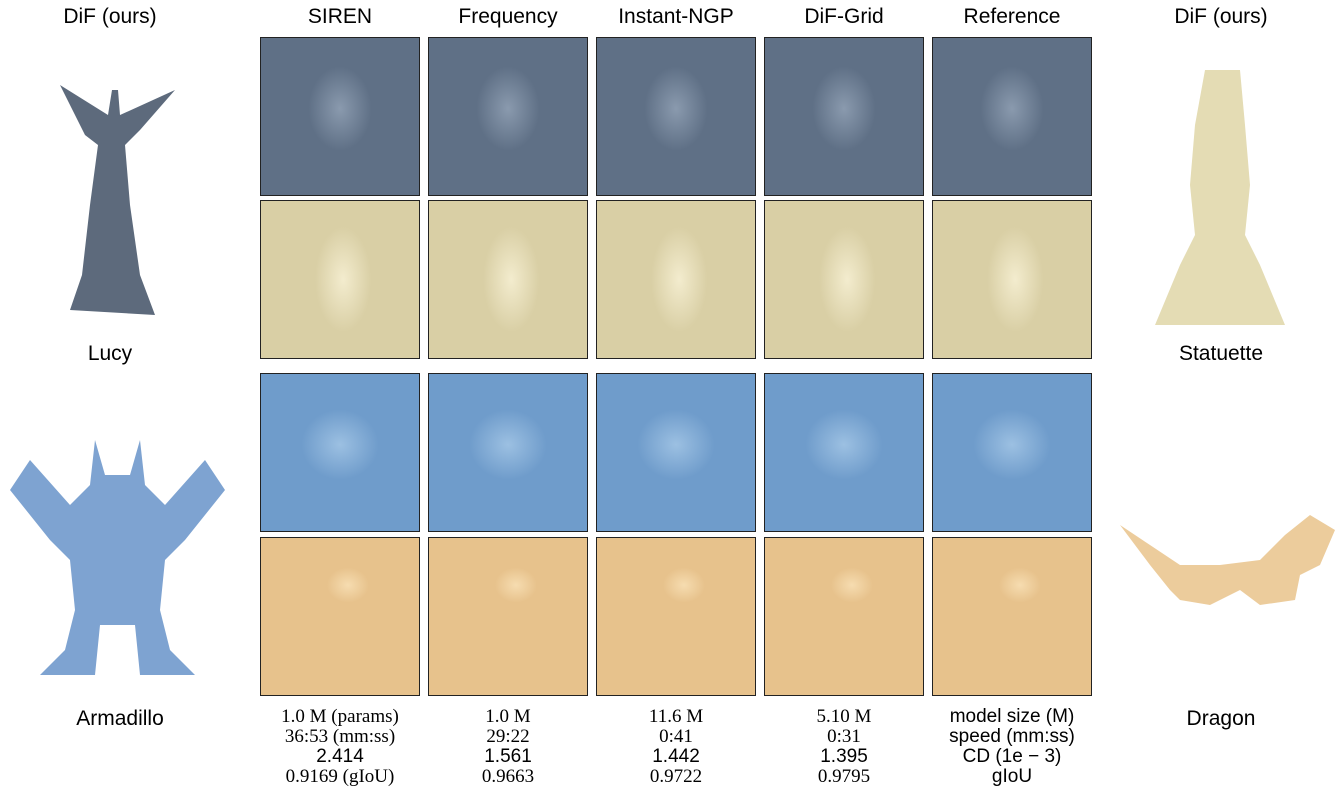 The height and width of the screenshot is (796, 1343). I want to click on right-header: DiF (ours), so click(1221, 16).